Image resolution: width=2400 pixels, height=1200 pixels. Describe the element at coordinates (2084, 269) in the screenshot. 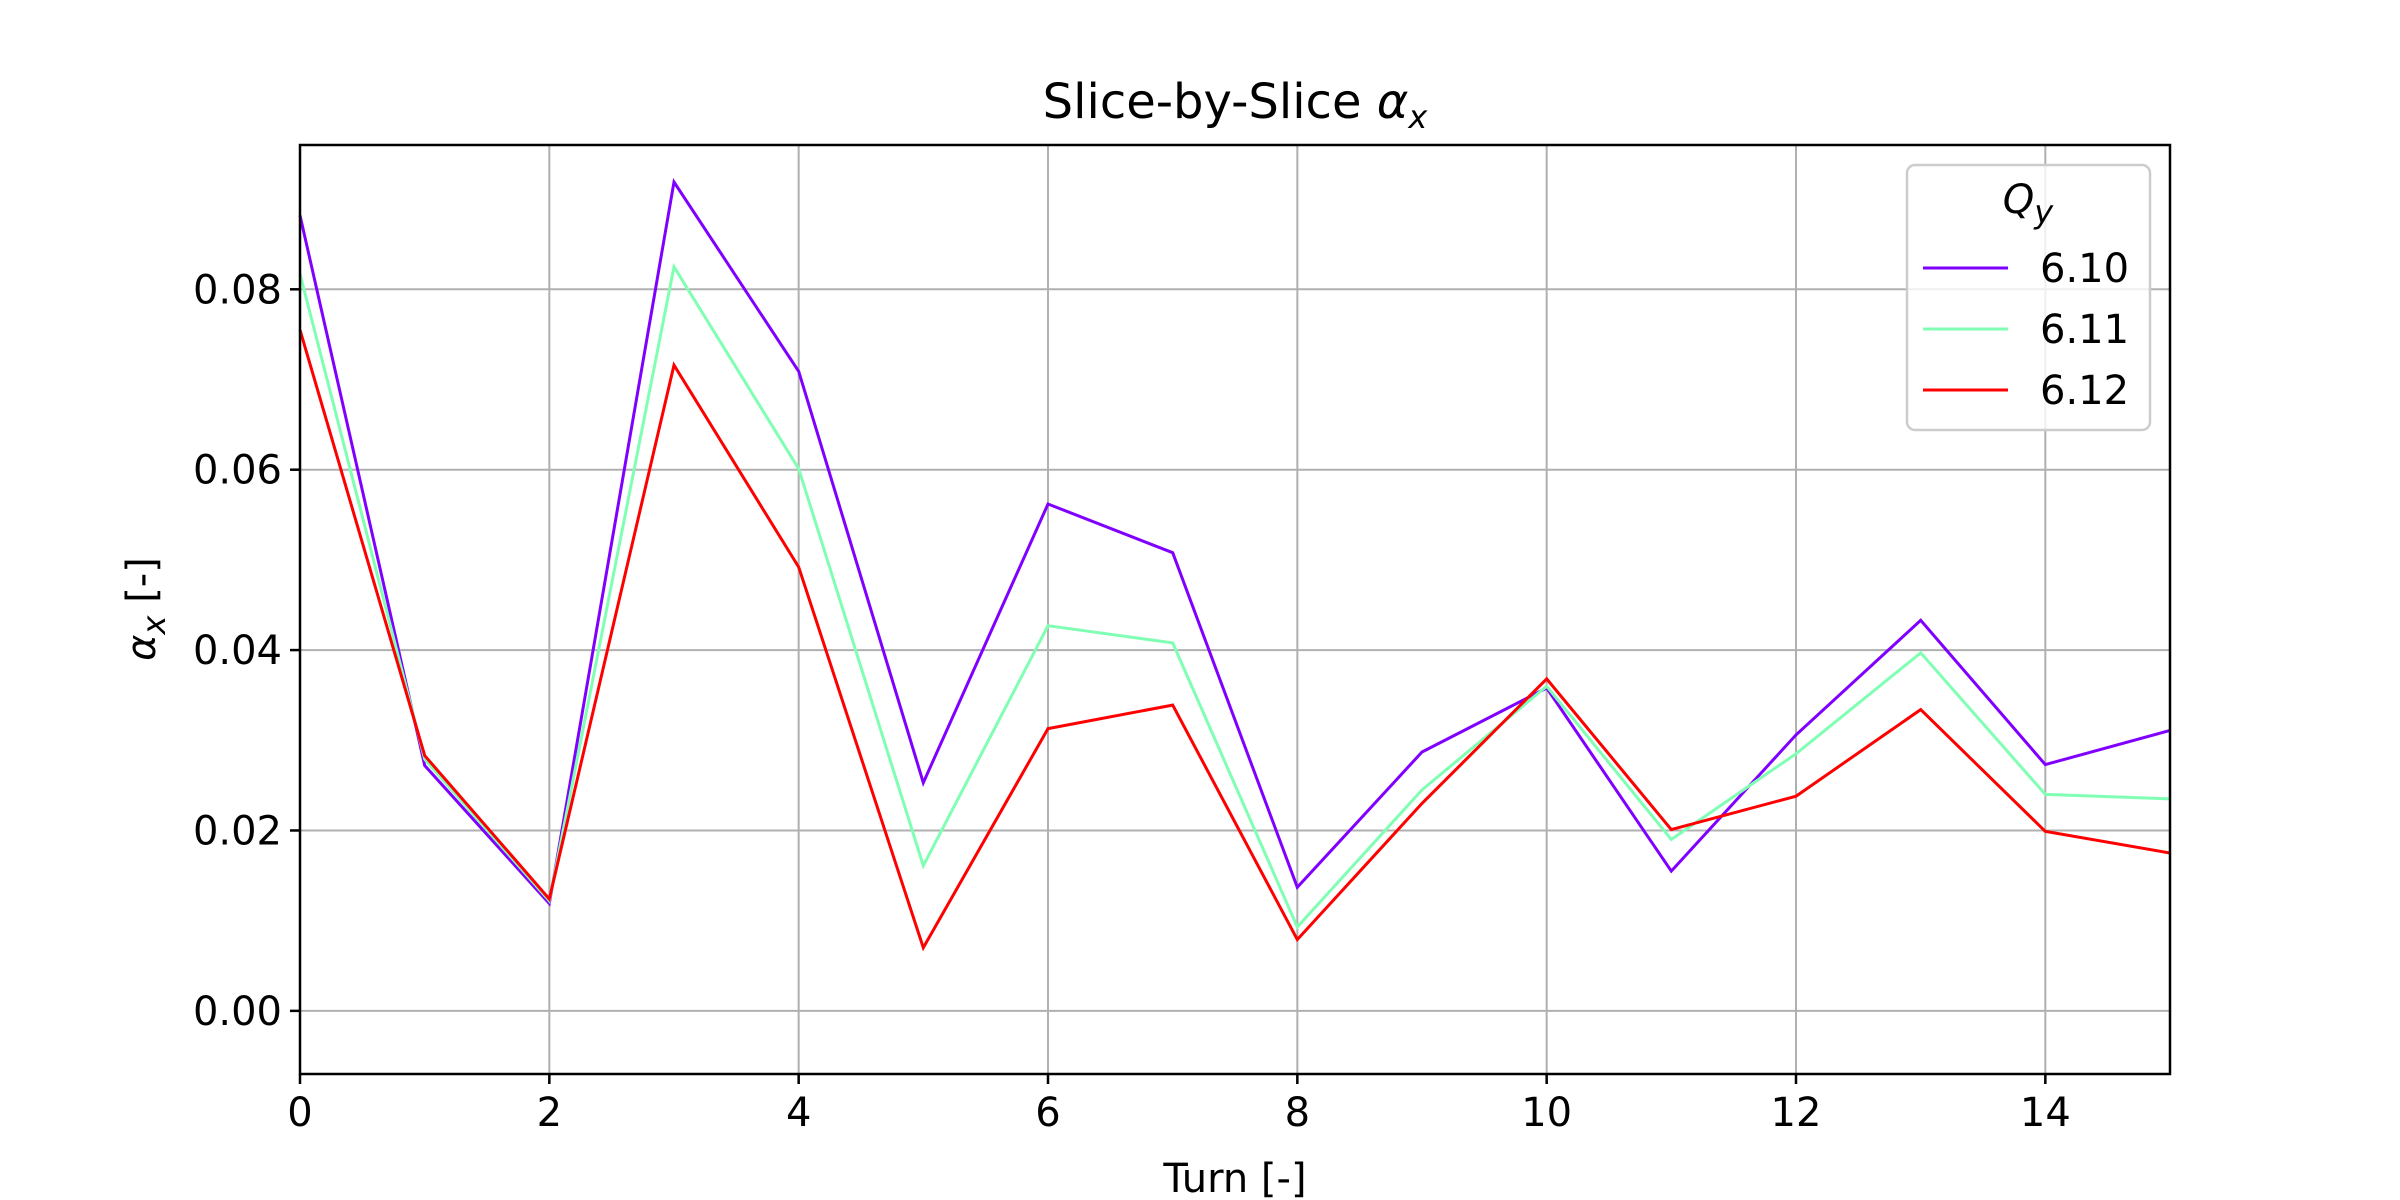

I see `legend-label: 6.10` at that location.